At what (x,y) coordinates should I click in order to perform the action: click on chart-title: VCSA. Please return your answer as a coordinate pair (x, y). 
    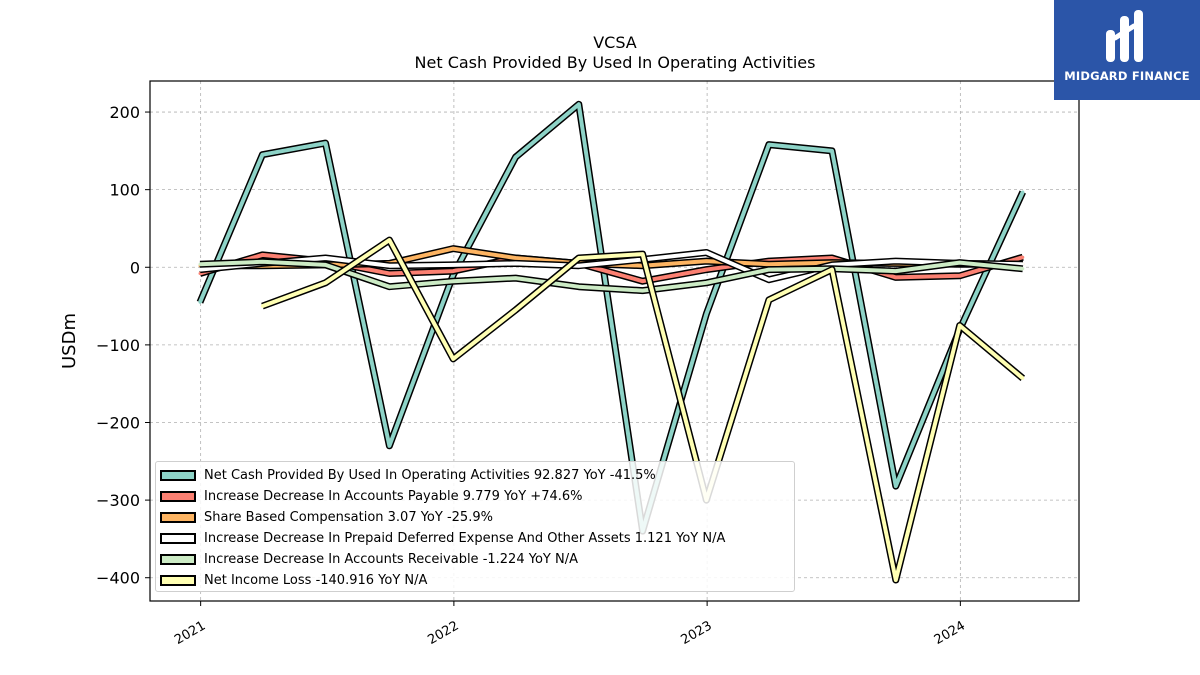
    Looking at the image, I should click on (615, 42).